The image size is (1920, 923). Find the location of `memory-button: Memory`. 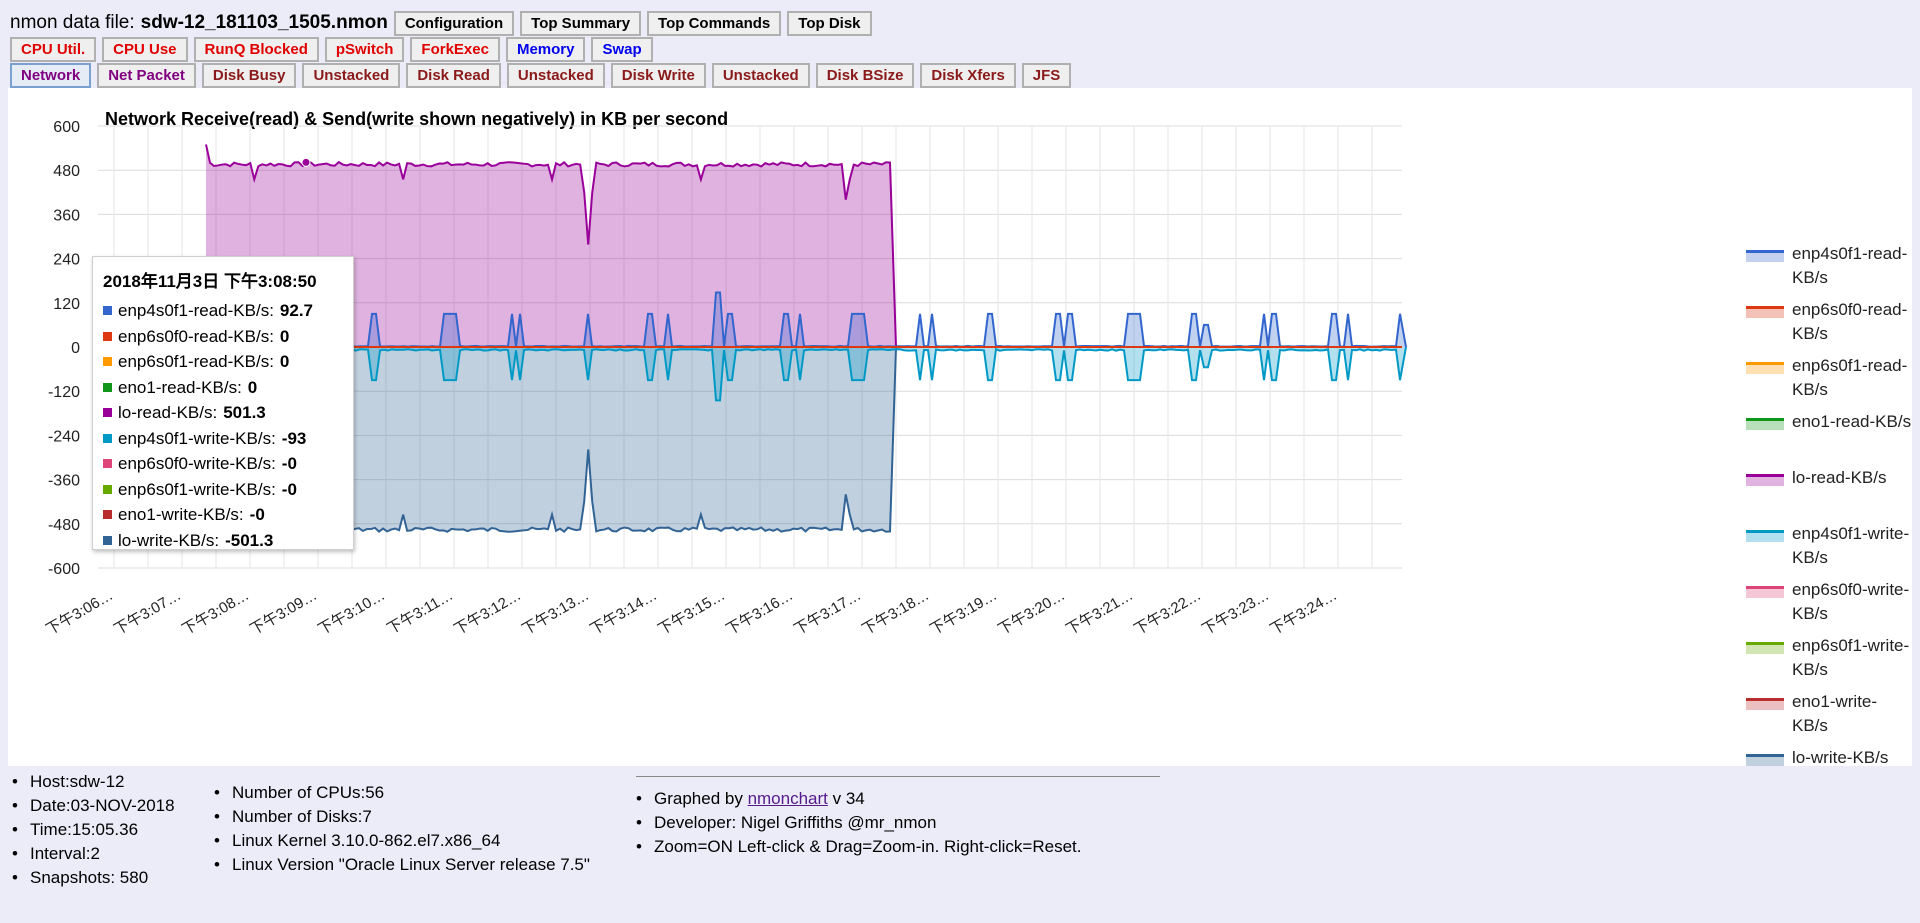

memory-button: Memory is located at coordinates (545, 49).